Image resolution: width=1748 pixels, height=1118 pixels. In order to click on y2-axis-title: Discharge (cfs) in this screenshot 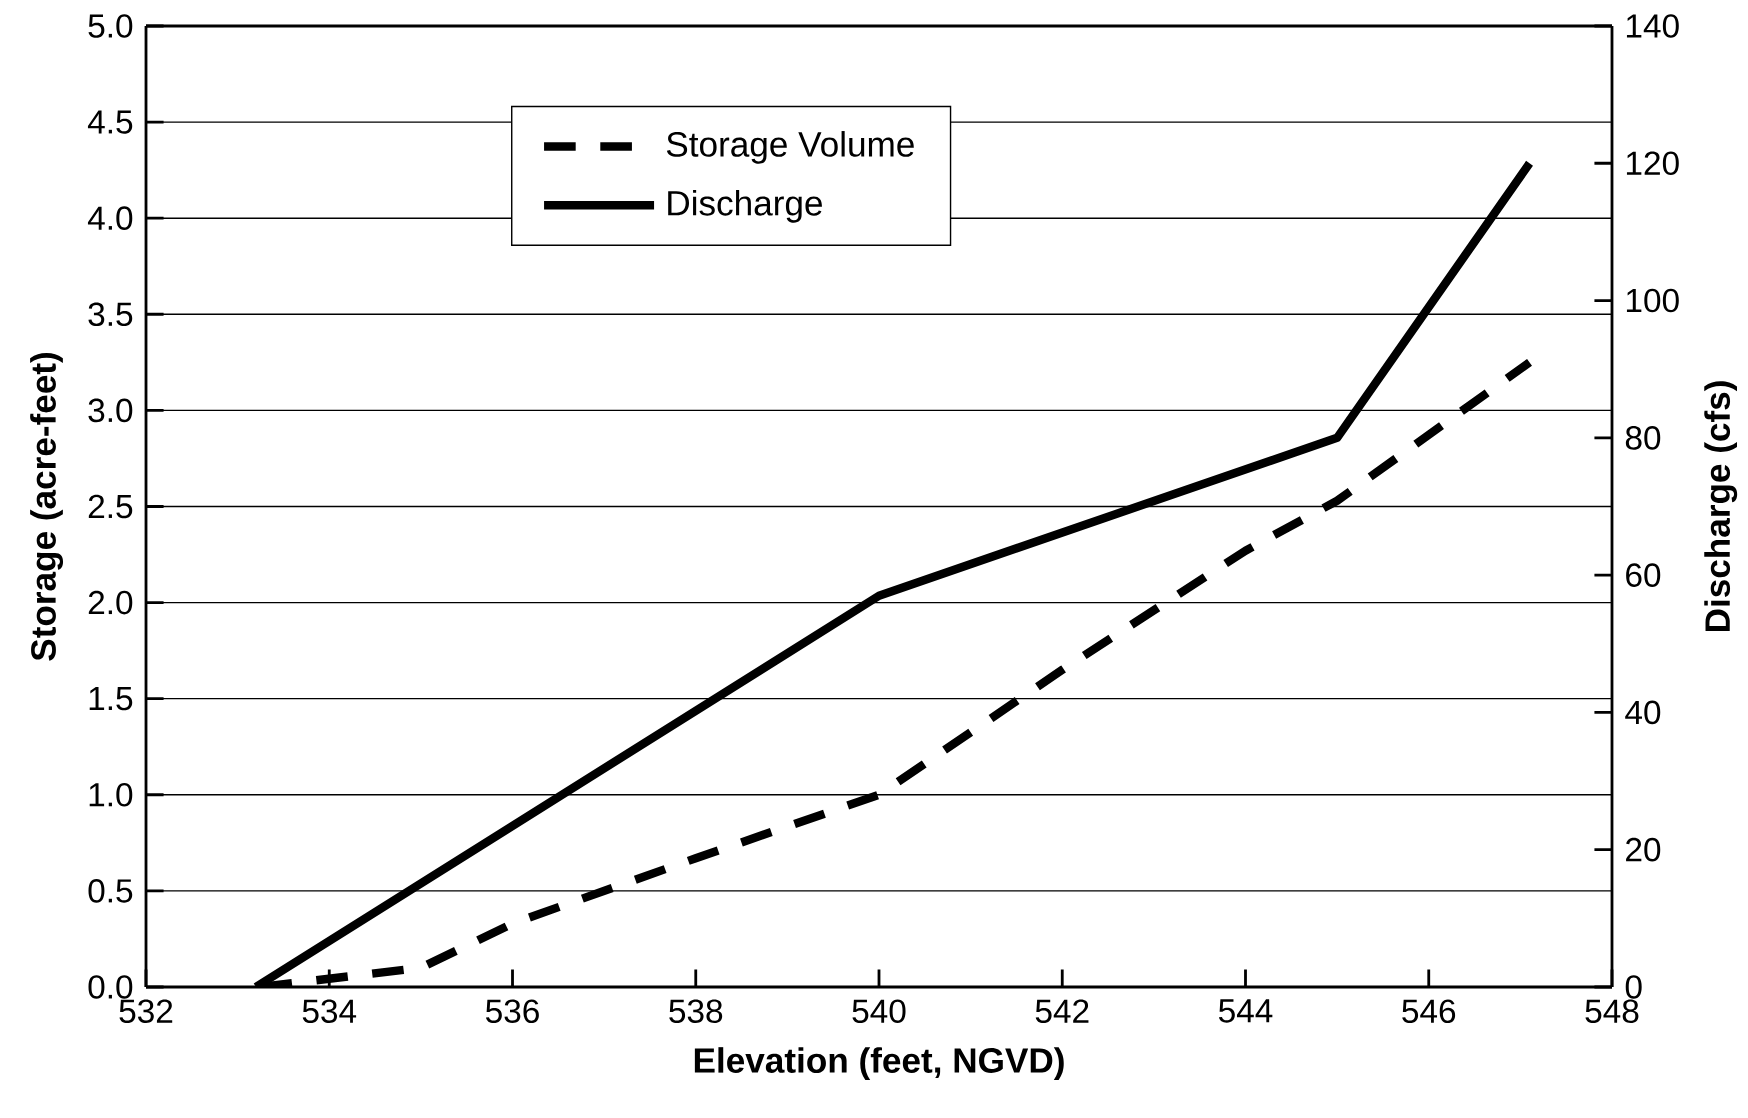, I will do `click(1721, 506)`.